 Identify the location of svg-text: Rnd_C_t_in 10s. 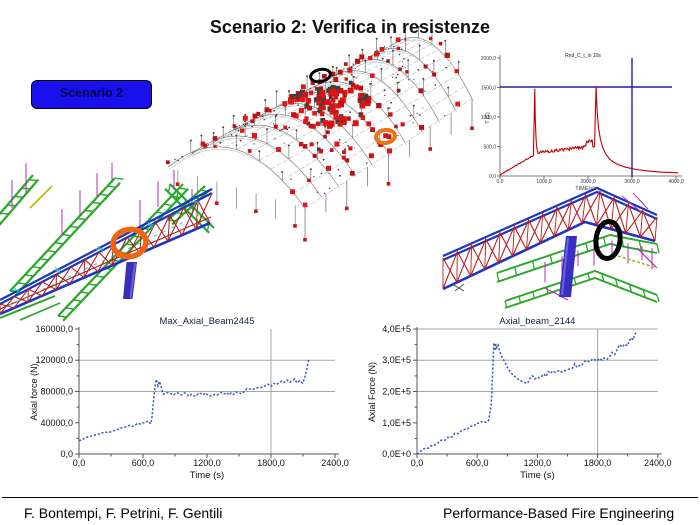
(583, 56).